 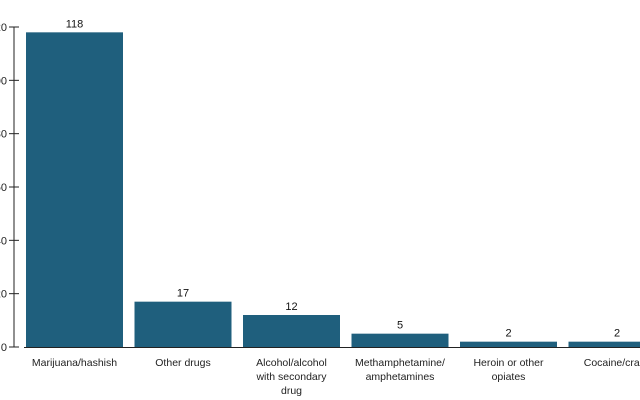 I want to click on y-tick-label: 100, so click(x=3, y=81).